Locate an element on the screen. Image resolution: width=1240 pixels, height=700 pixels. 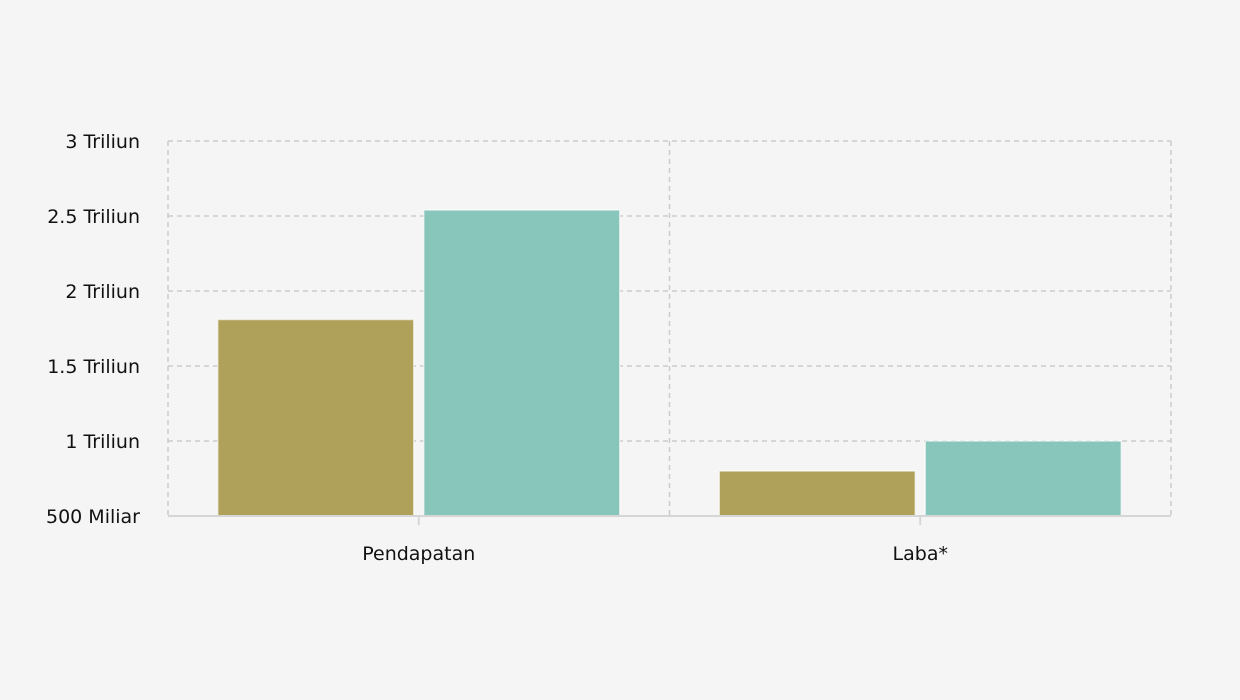
y-tick-label: 500 Miliar is located at coordinates (93, 517).